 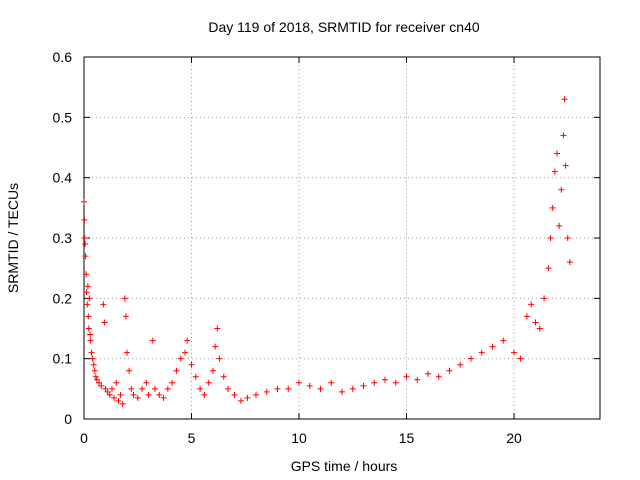 I want to click on y-tick-label: 0.5, so click(x=63, y=117).